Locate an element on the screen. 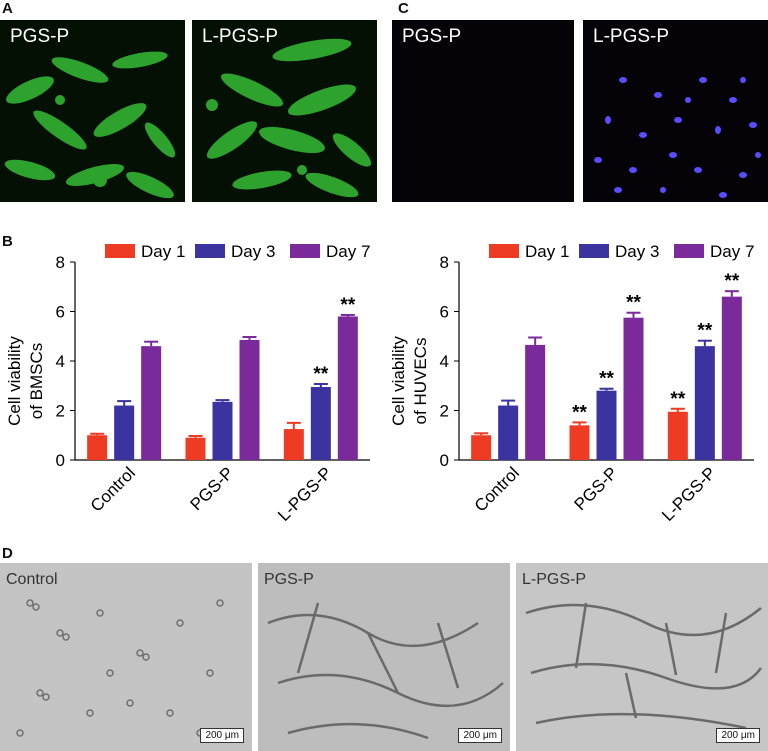  brightfield-image-control: Control 200 μm is located at coordinates (126, 657).